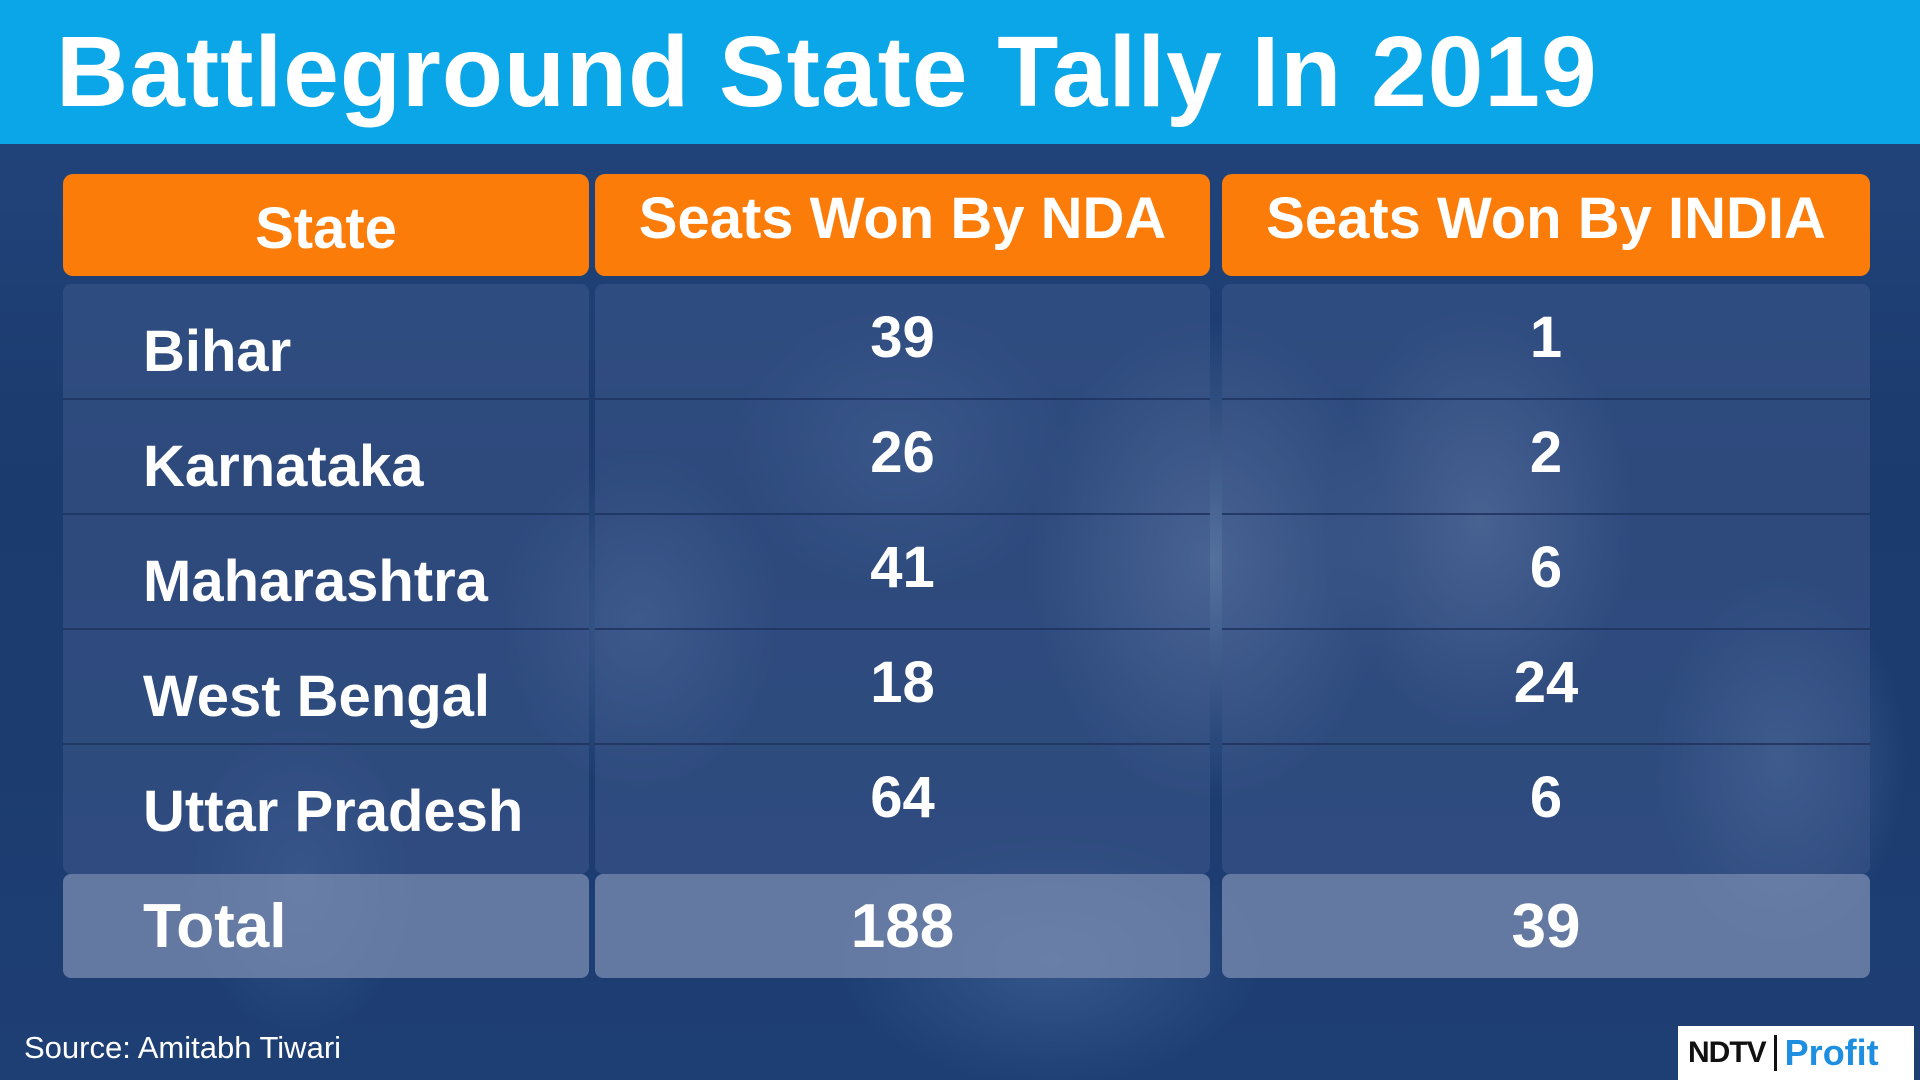  I want to click on india-seats: 24, so click(1546, 682).